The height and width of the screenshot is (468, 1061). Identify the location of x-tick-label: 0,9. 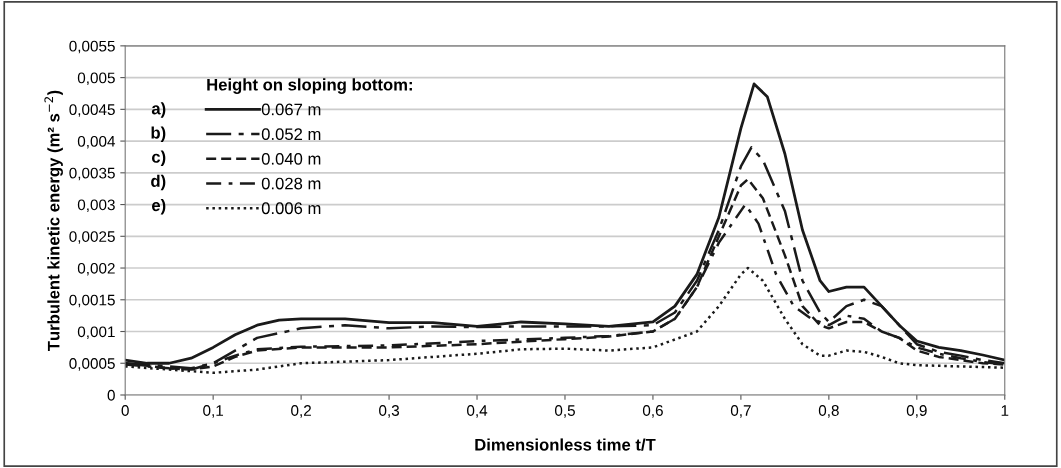
(916, 411).